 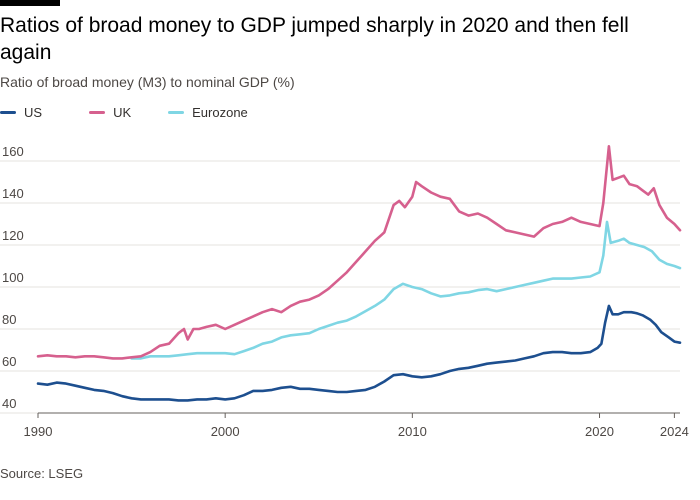 What do you see at coordinates (8, 112) in the screenshot?
I see `legend-swatch-us` at bounding box center [8, 112].